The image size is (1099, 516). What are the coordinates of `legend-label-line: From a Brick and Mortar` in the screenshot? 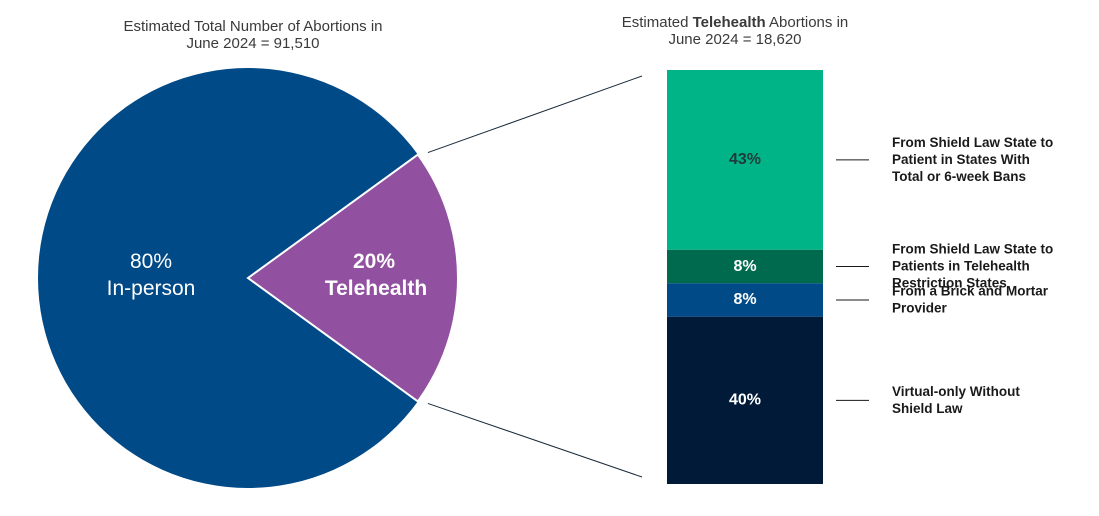 It's located at (970, 291).